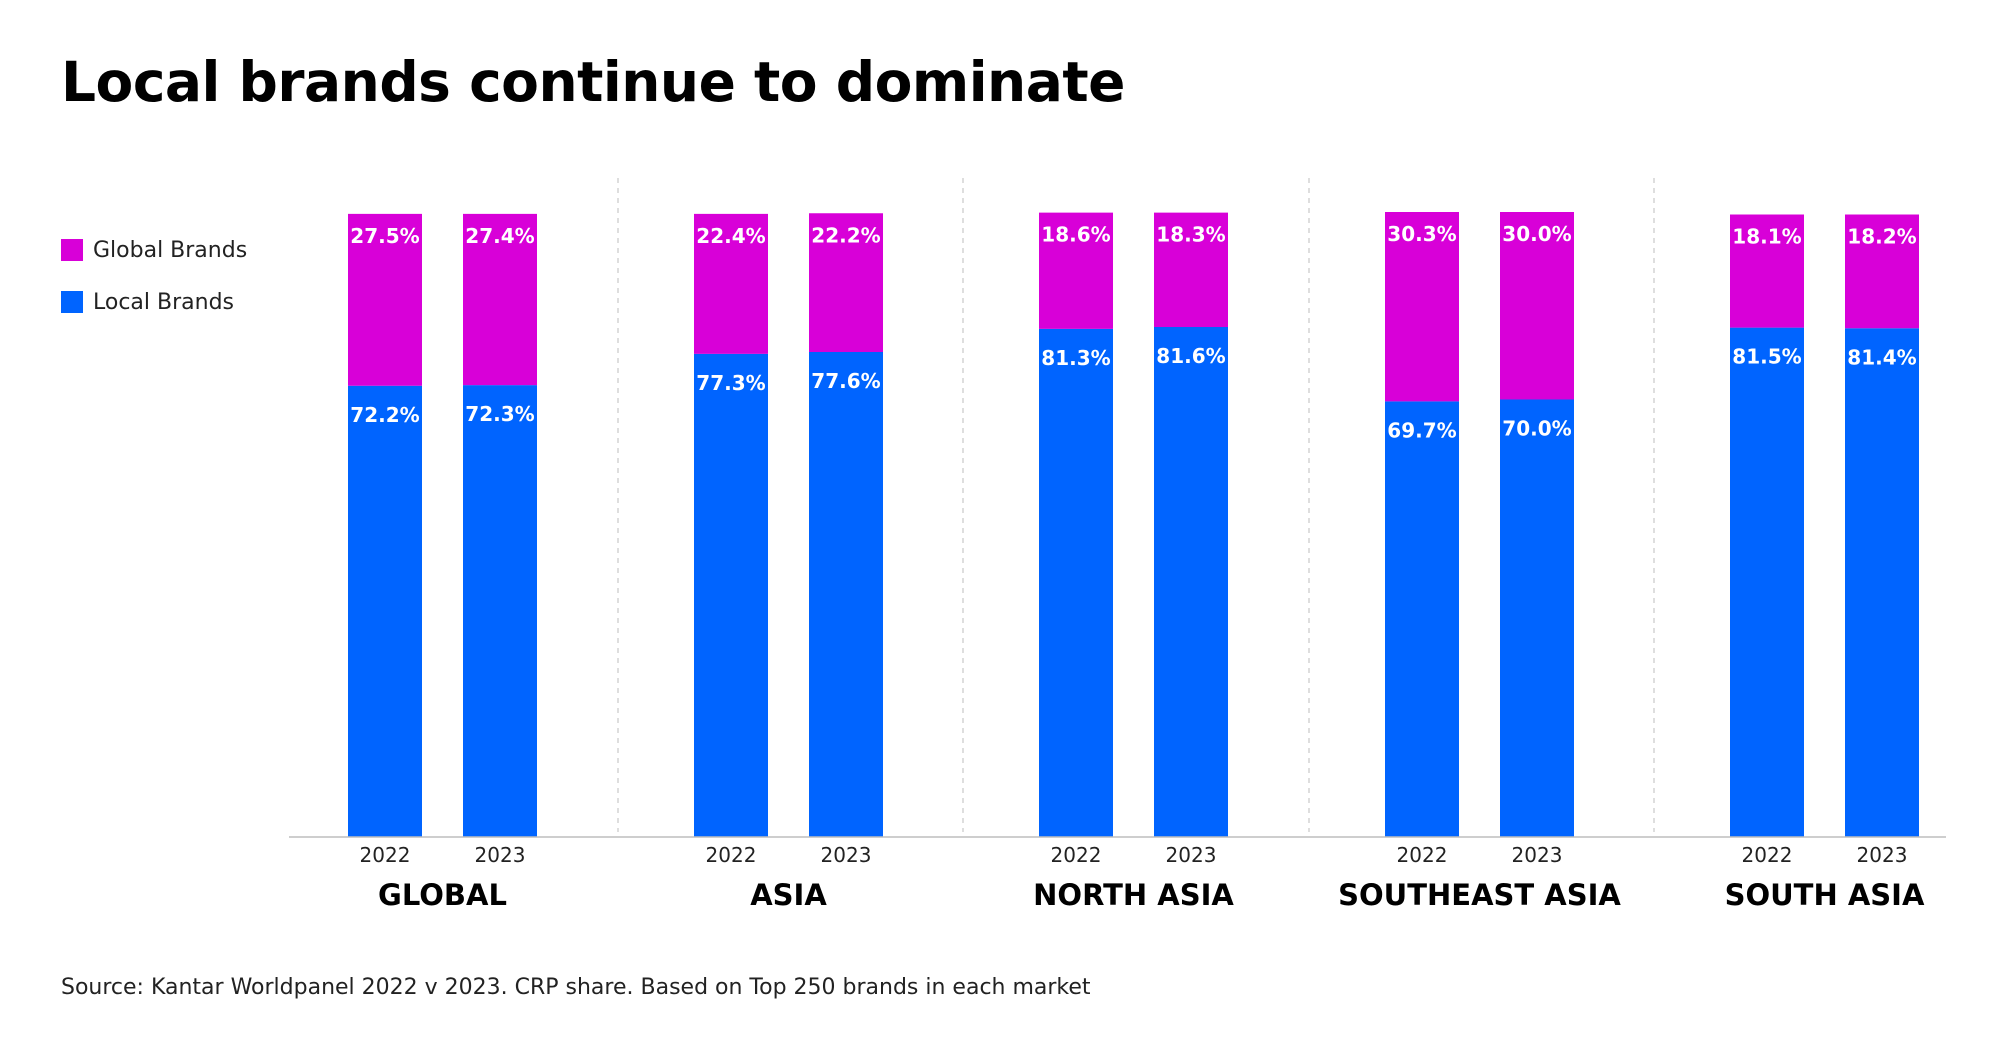 Image resolution: width=2000 pixels, height=1037 pixels. What do you see at coordinates (1422, 619) in the screenshot?
I see `bar-local-southeast-asia-2022` at bounding box center [1422, 619].